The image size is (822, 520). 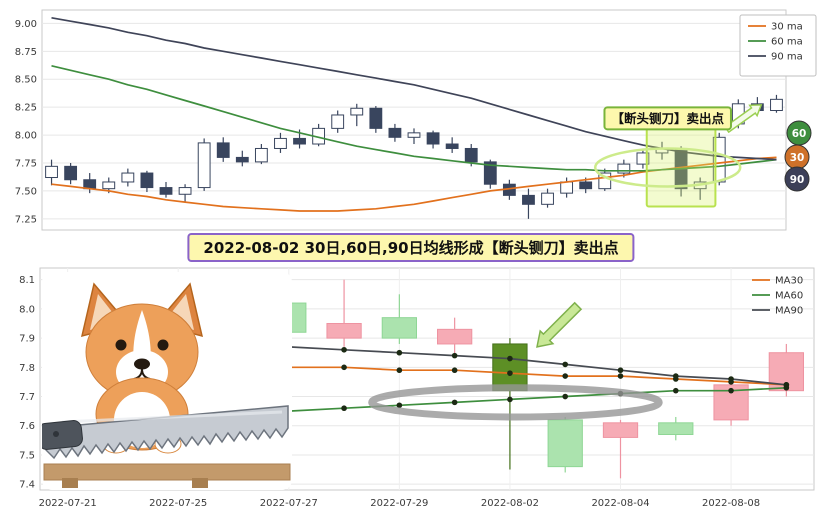 What do you see at coordinates (27, 309) in the screenshot?
I see `y-tick-label: 8.0` at bounding box center [27, 309].